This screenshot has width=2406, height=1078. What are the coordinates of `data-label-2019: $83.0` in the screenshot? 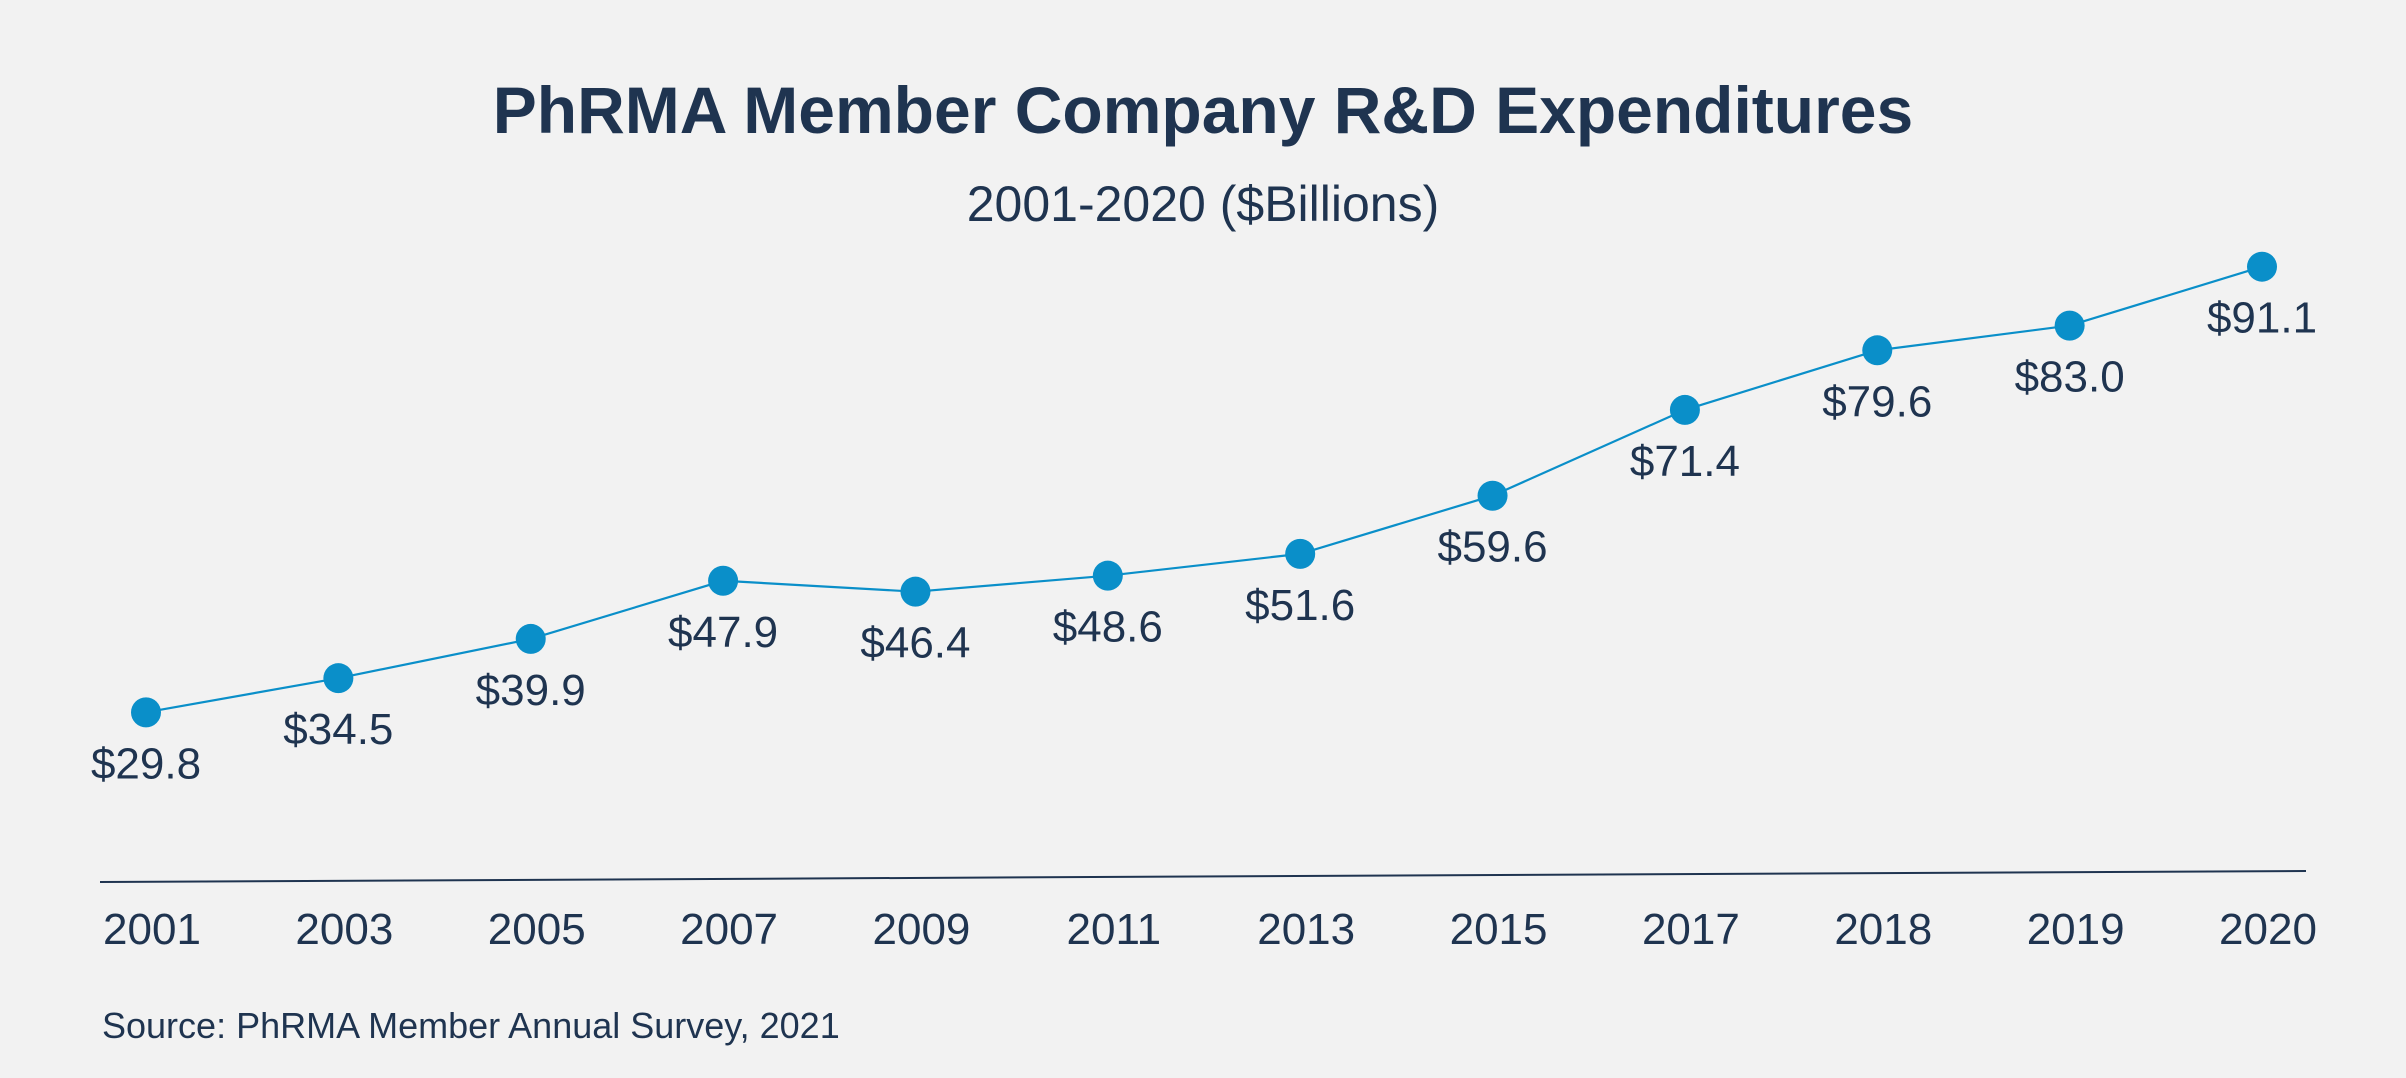 It's located at (2070, 377).